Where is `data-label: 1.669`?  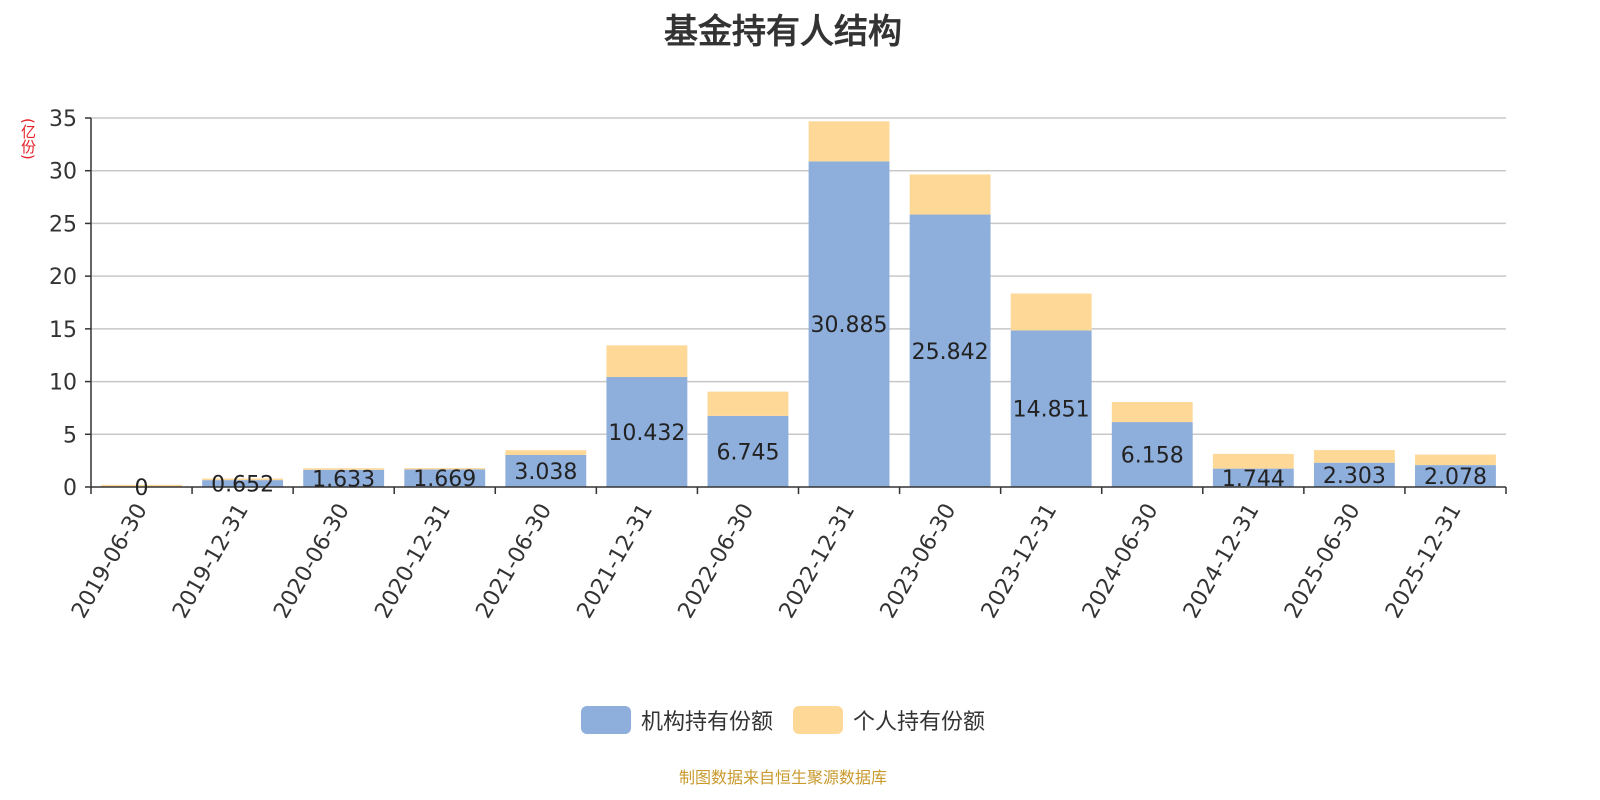 data-label: 1.669 is located at coordinates (444, 479).